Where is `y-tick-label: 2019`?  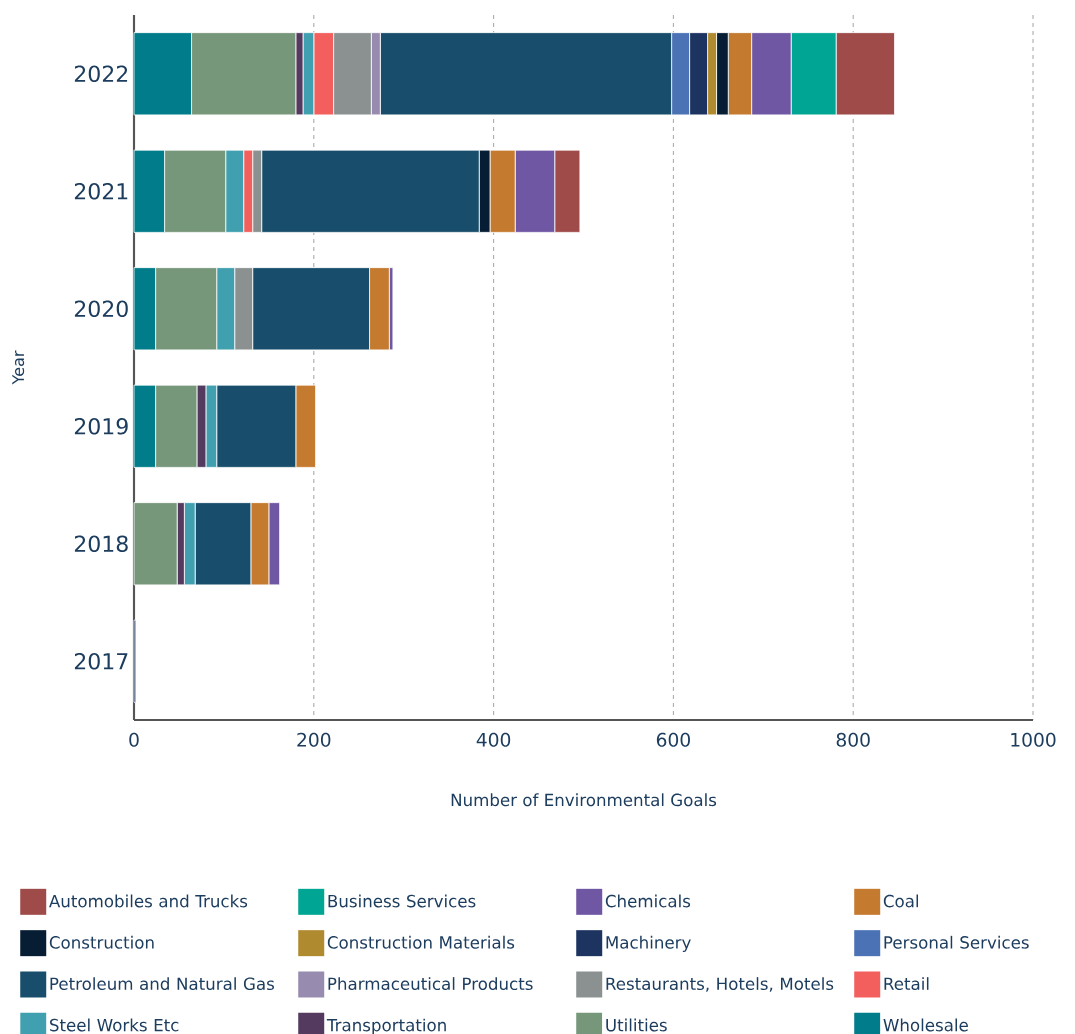 y-tick-label: 2019 is located at coordinates (101, 426).